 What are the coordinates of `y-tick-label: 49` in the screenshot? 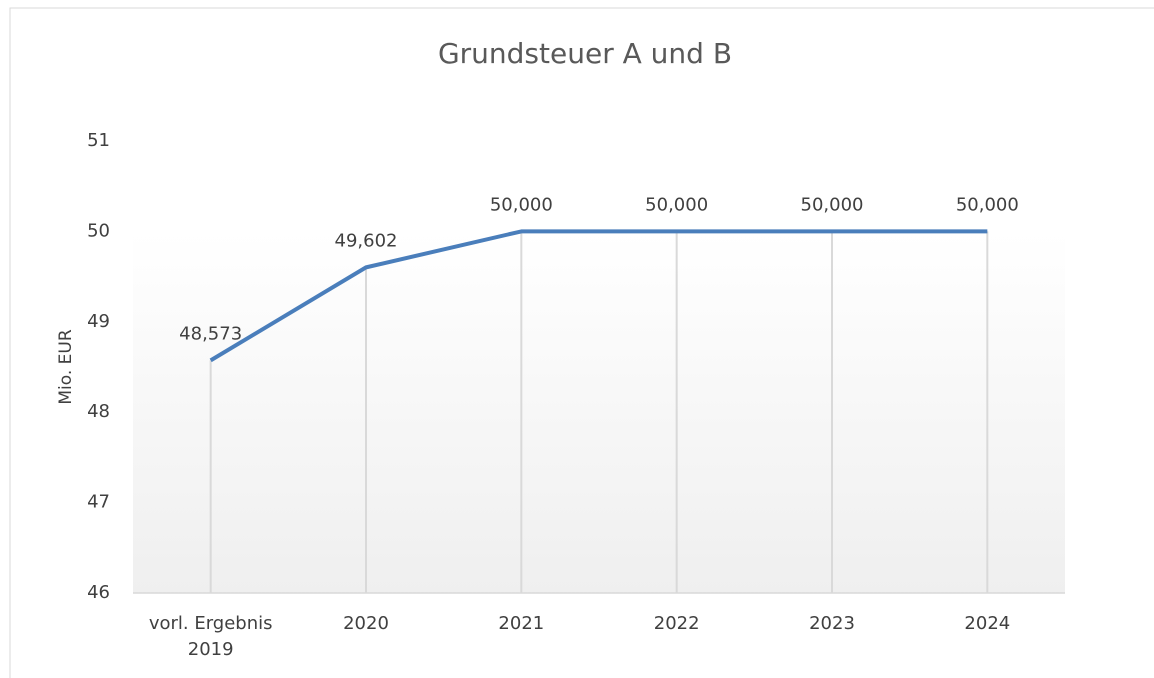 It's located at (98, 321).